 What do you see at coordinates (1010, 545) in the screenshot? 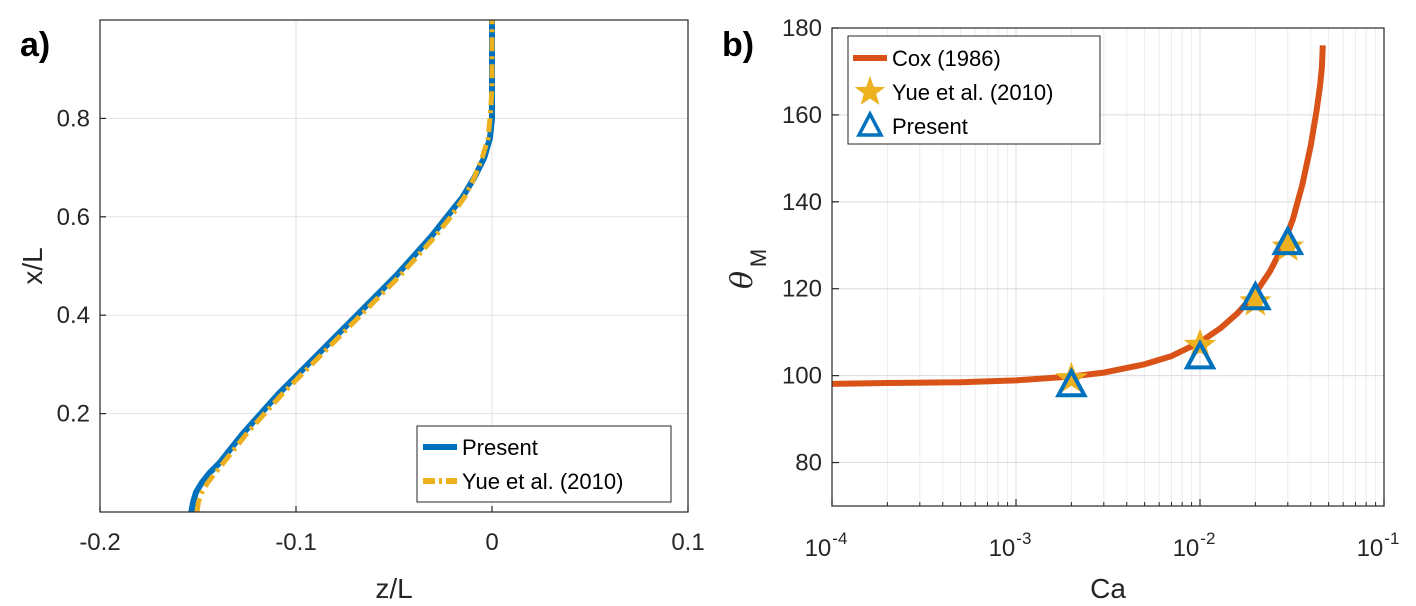
I see `b-xtick-label: 10⁻³` at bounding box center [1010, 545].